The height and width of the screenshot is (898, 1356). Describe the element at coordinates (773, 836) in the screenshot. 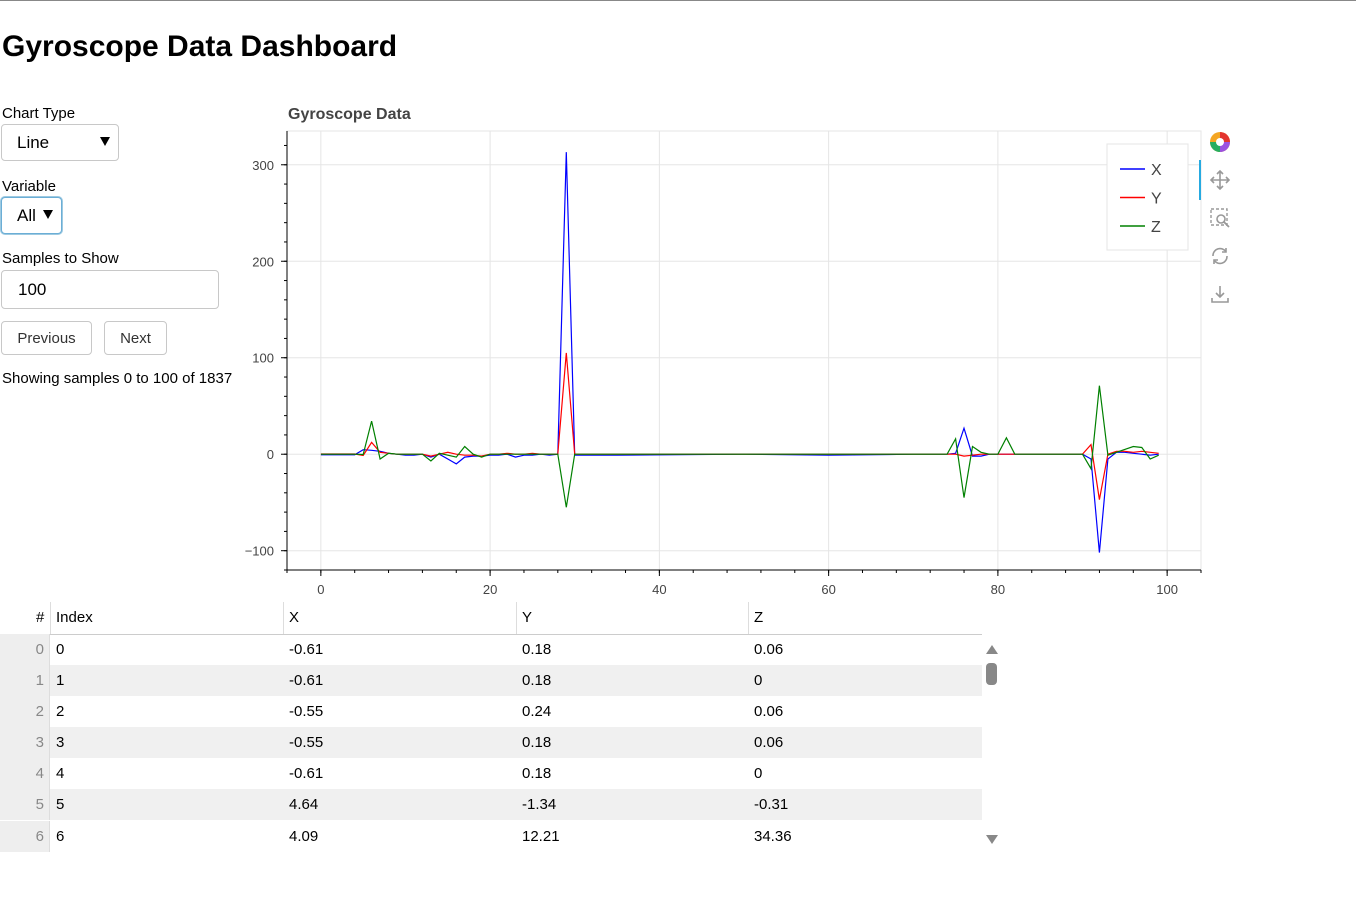

I see `cell-z: 34.36` at that location.